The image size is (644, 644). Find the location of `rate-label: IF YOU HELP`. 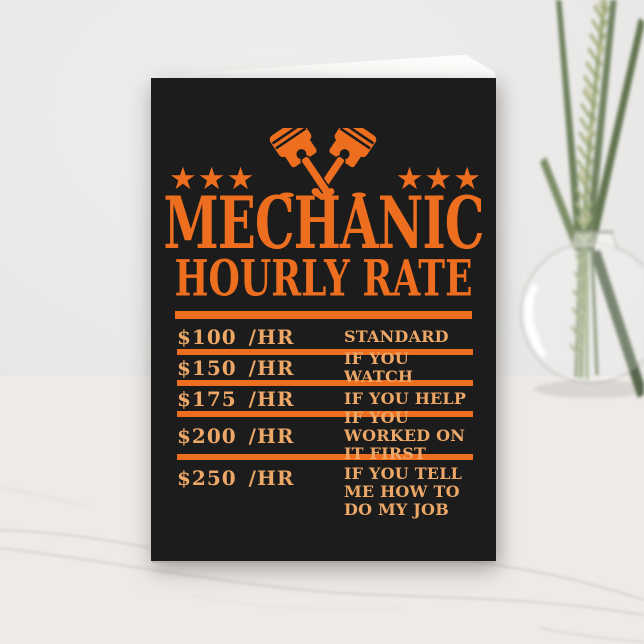

rate-label: IF YOU HELP is located at coordinates (405, 398).